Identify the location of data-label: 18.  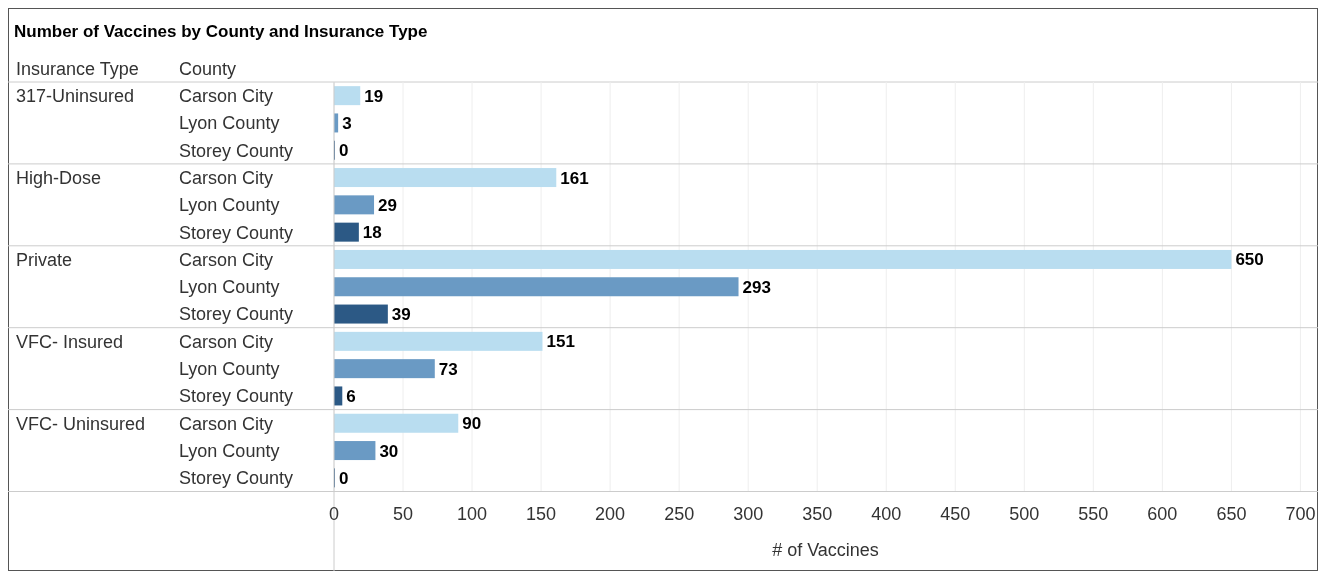
(372, 233).